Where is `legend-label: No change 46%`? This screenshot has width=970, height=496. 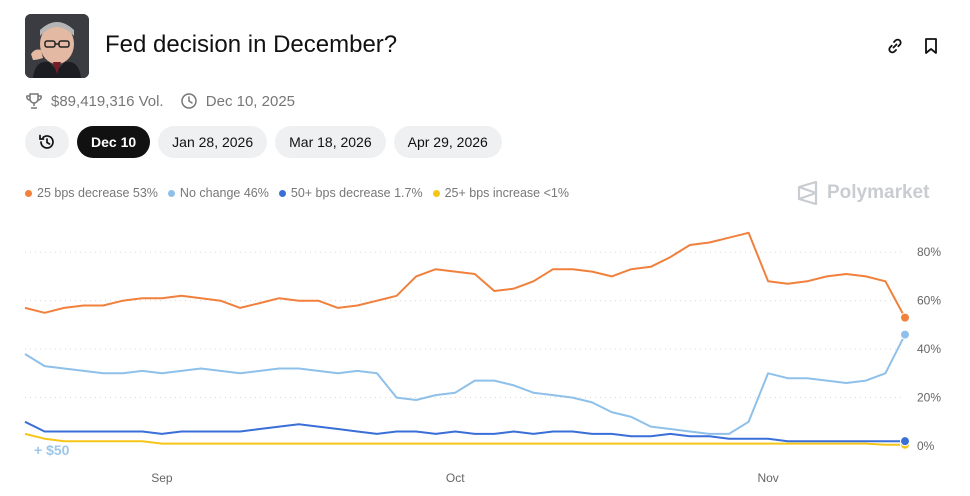 legend-label: No change 46% is located at coordinates (224, 193).